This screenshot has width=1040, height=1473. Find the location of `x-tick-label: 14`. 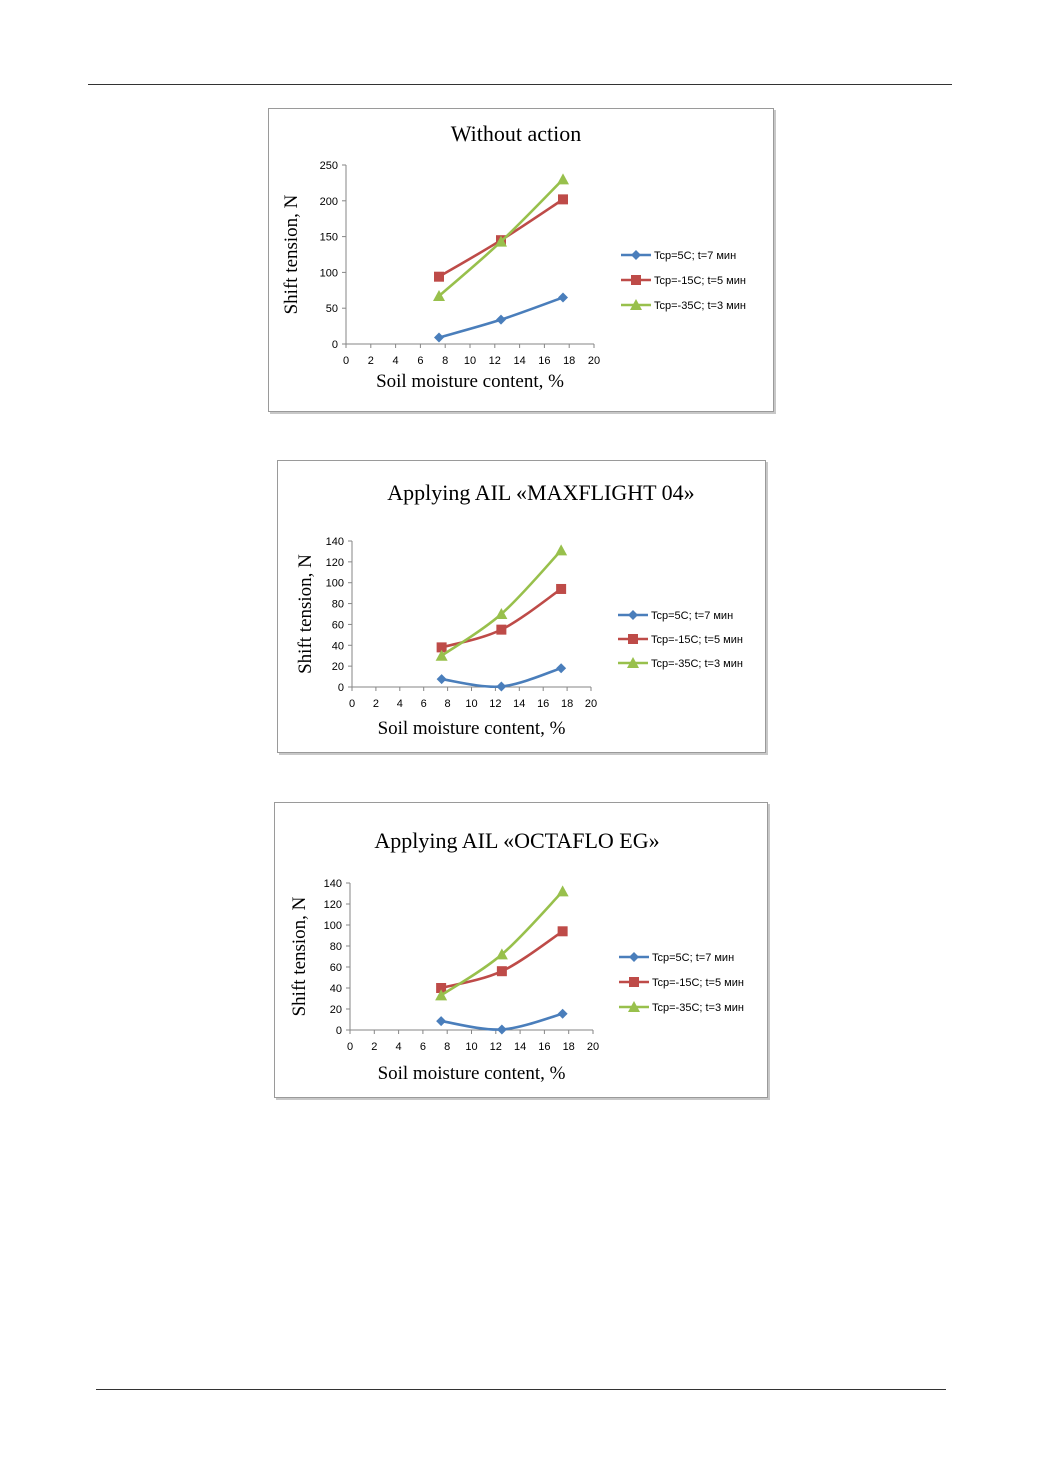

x-tick-label: 14 is located at coordinates (519, 704).